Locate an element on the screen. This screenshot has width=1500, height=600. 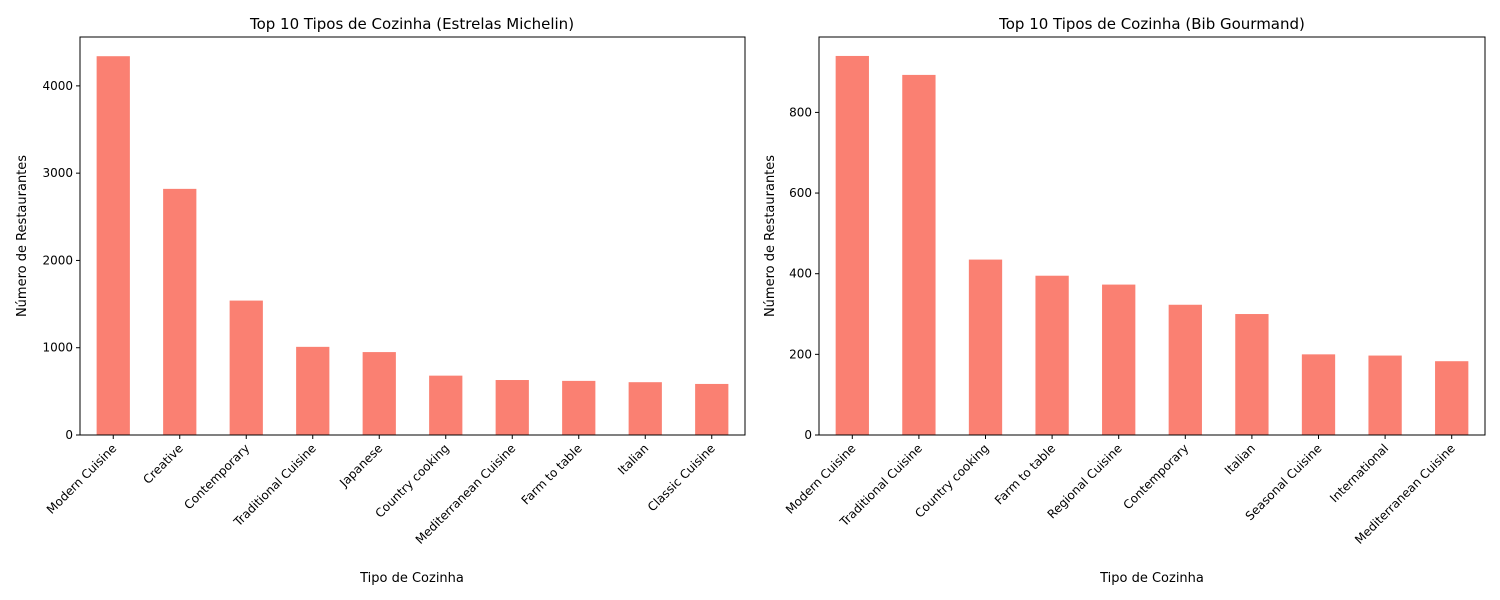
y-tick-label: 600 is located at coordinates (800, 193).